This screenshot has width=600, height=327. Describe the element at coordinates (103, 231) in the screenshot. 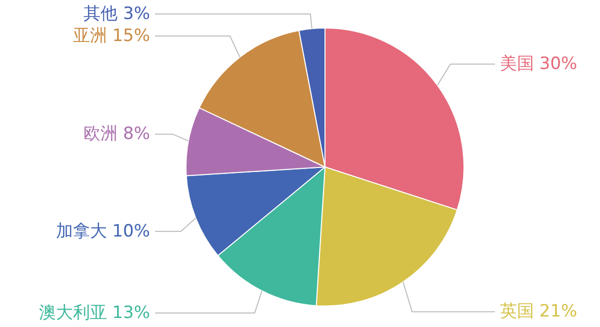

I see `slice-label: 加拿大 10%` at that location.